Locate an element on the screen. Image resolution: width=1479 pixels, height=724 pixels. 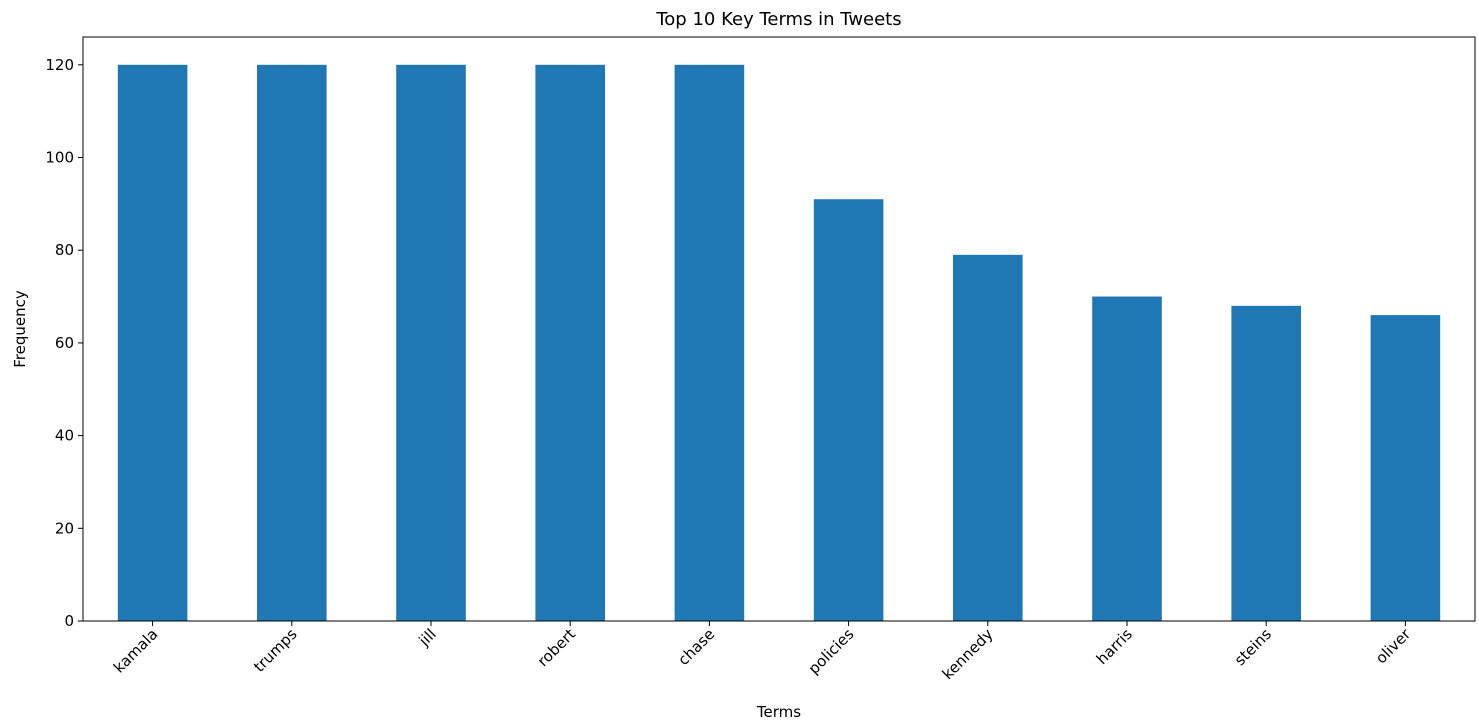
bar-robert is located at coordinates (570, 343).